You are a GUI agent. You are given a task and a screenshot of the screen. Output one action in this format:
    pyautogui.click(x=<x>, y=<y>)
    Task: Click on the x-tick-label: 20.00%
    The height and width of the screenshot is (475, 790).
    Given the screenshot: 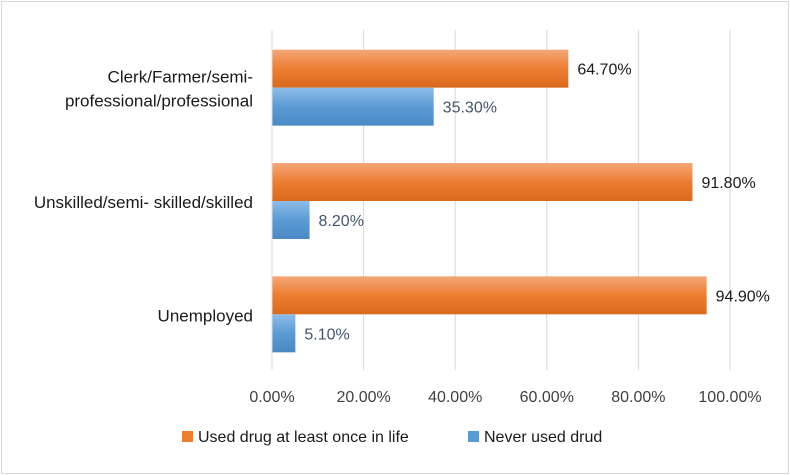 What is the action you would take?
    pyautogui.click(x=363, y=397)
    